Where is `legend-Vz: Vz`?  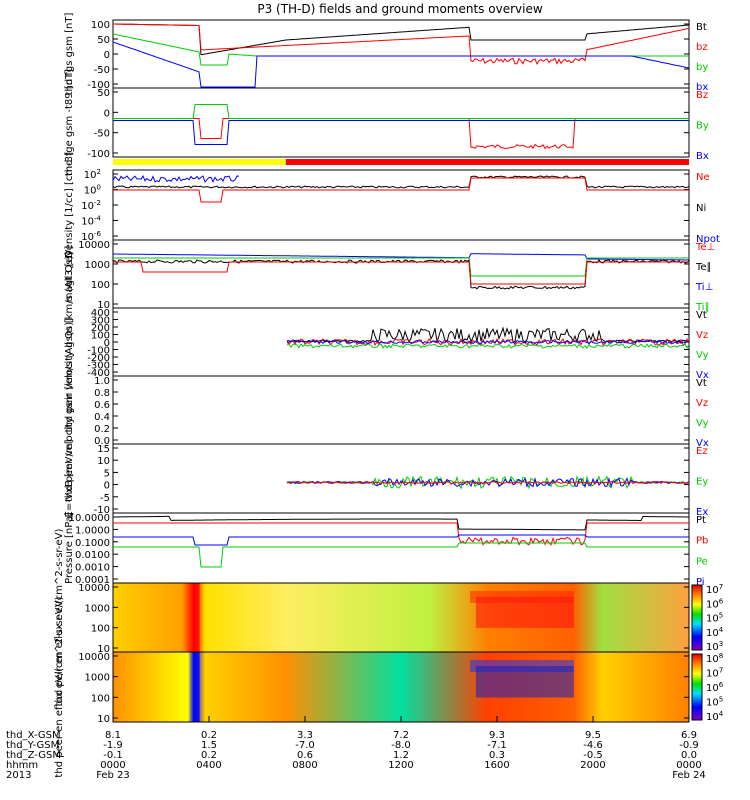 legend-Vz: Vz is located at coordinates (702, 335).